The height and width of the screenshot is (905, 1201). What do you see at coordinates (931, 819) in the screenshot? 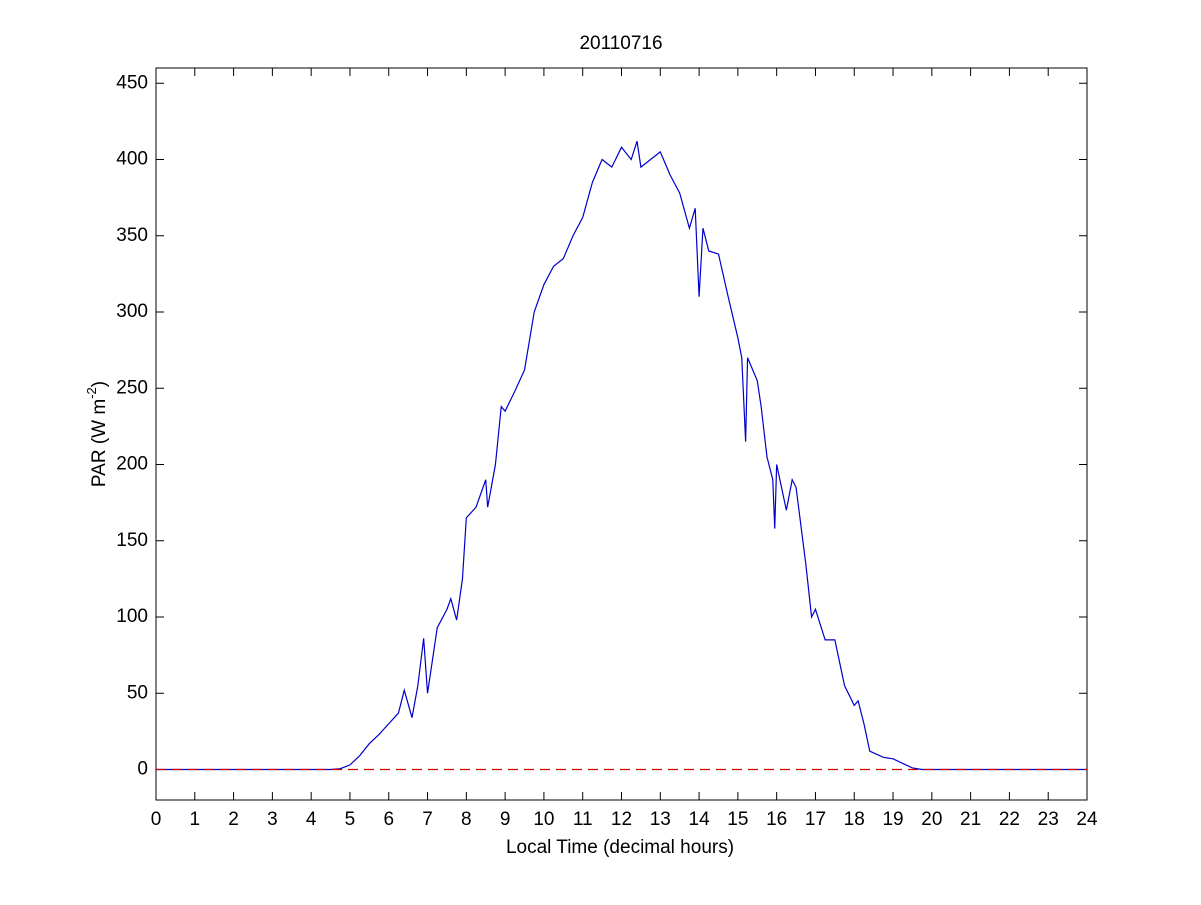
I see `x-tick-label: 20` at bounding box center [931, 819].